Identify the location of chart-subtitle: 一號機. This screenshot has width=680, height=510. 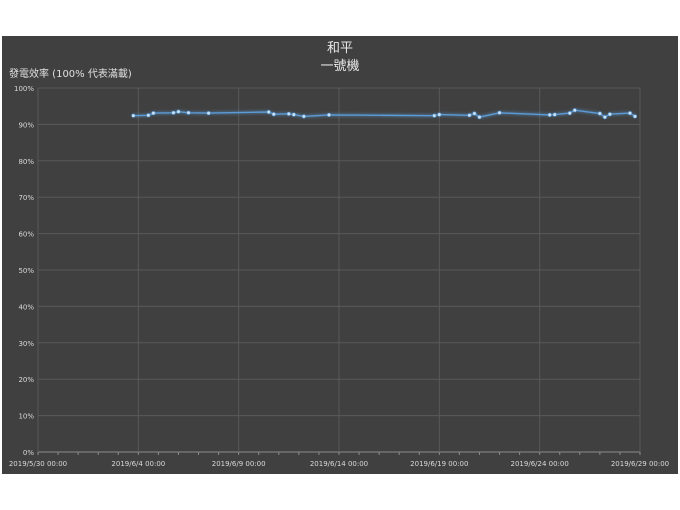
(340, 66).